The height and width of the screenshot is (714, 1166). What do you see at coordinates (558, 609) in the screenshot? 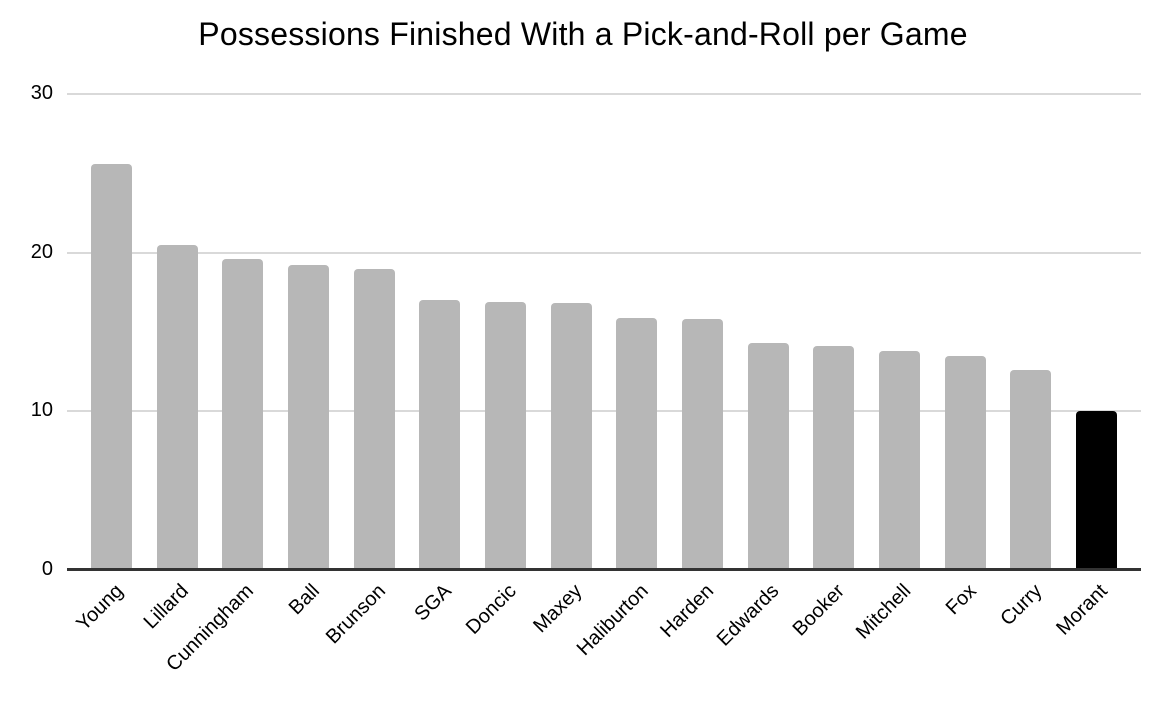
I see `x-tick-label-maxey: Maxey` at bounding box center [558, 609].